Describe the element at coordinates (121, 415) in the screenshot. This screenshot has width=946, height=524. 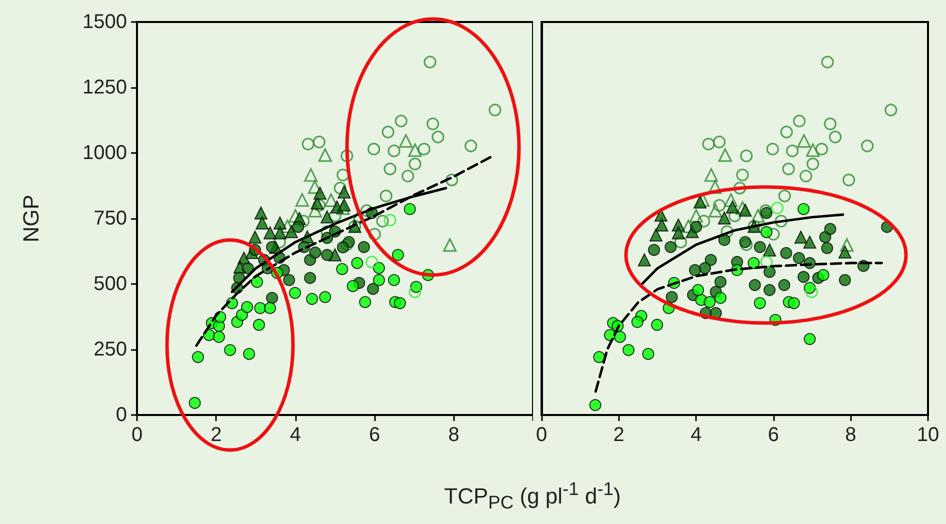
I see `y-tick-label: 0` at that location.